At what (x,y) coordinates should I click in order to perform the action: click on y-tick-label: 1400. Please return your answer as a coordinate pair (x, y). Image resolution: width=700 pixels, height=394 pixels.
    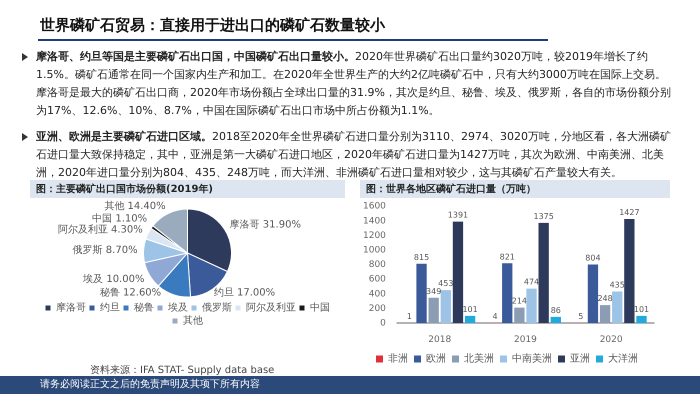
    Looking at the image, I should click on (374, 221).